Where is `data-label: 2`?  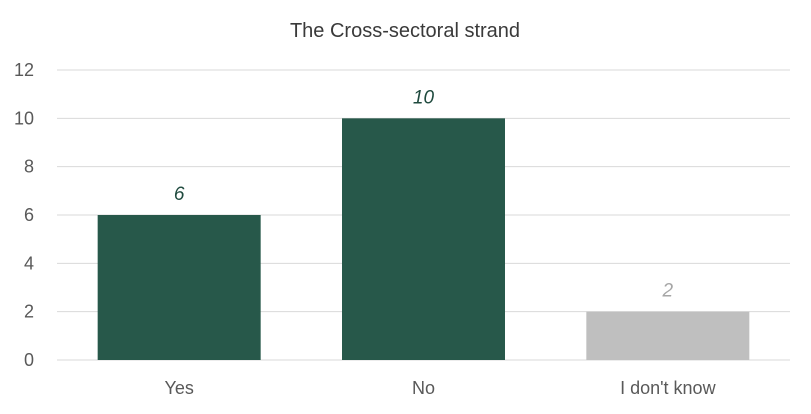 data-label: 2 is located at coordinates (668, 291).